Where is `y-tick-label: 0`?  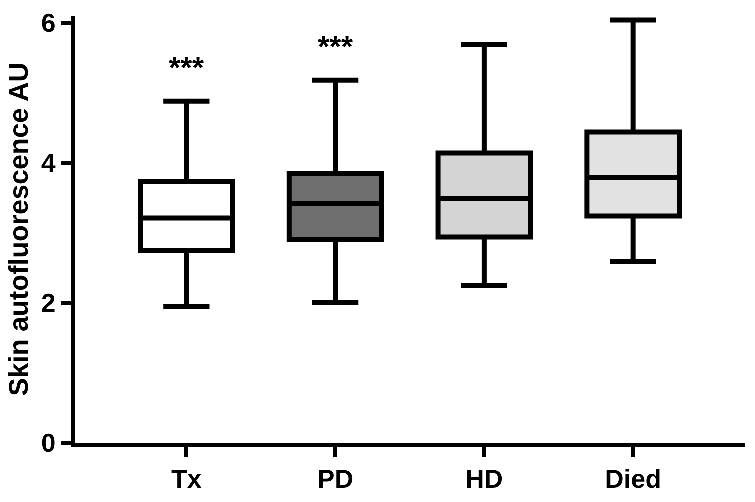 y-tick-label: 0 is located at coordinates (48, 443).